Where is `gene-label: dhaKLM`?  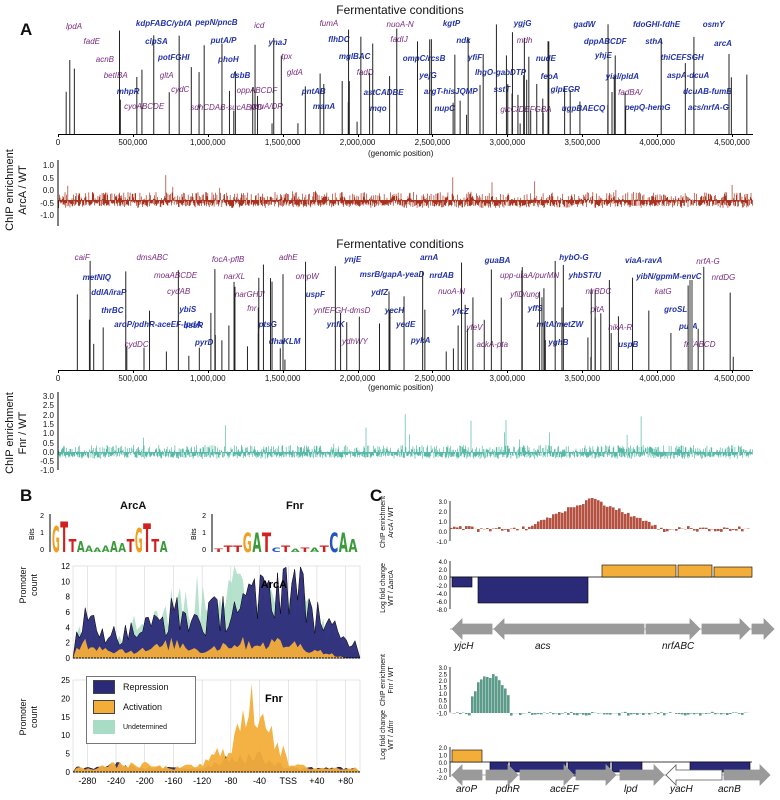 gene-label: dhaKLM is located at coordinates (284, 342).